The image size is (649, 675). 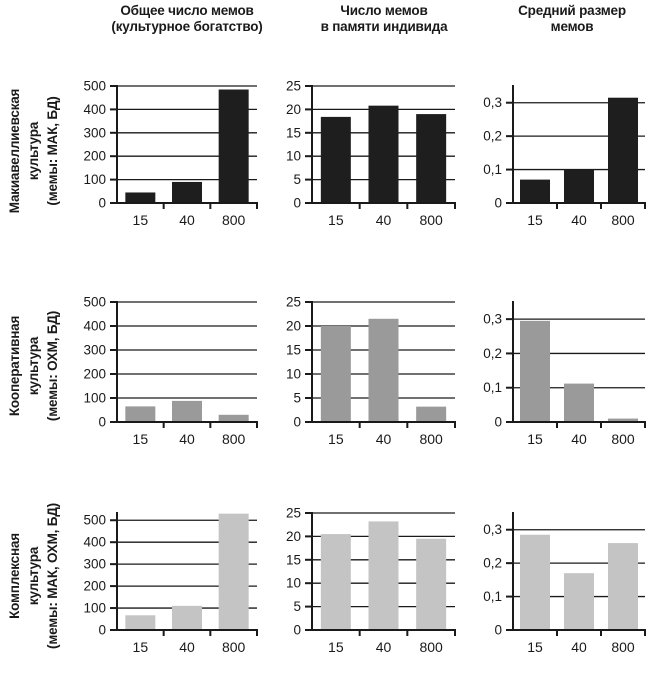 I want to click on chart-complex-memes-in-memory: 0 5 10 15 20 25 15 40 800, so click(x=371, y=580).